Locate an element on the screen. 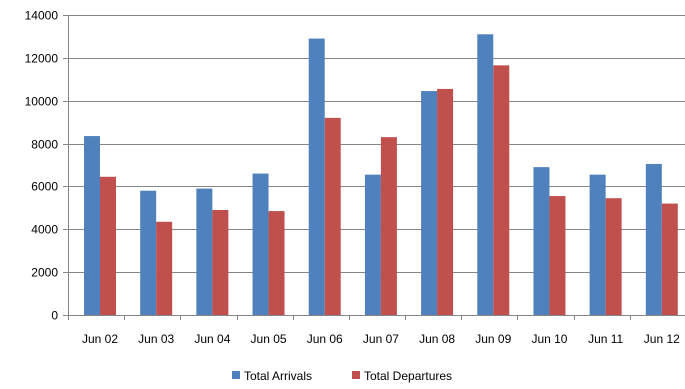  x-category-label: Jun 11 is located at coordinates (605, 339).